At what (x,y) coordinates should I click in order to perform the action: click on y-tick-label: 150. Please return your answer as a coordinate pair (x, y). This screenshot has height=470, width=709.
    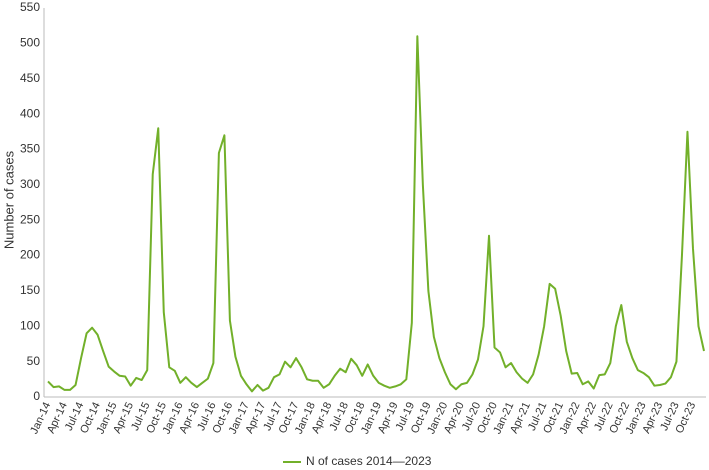
    Looking at the image, I should click on (30, 290).